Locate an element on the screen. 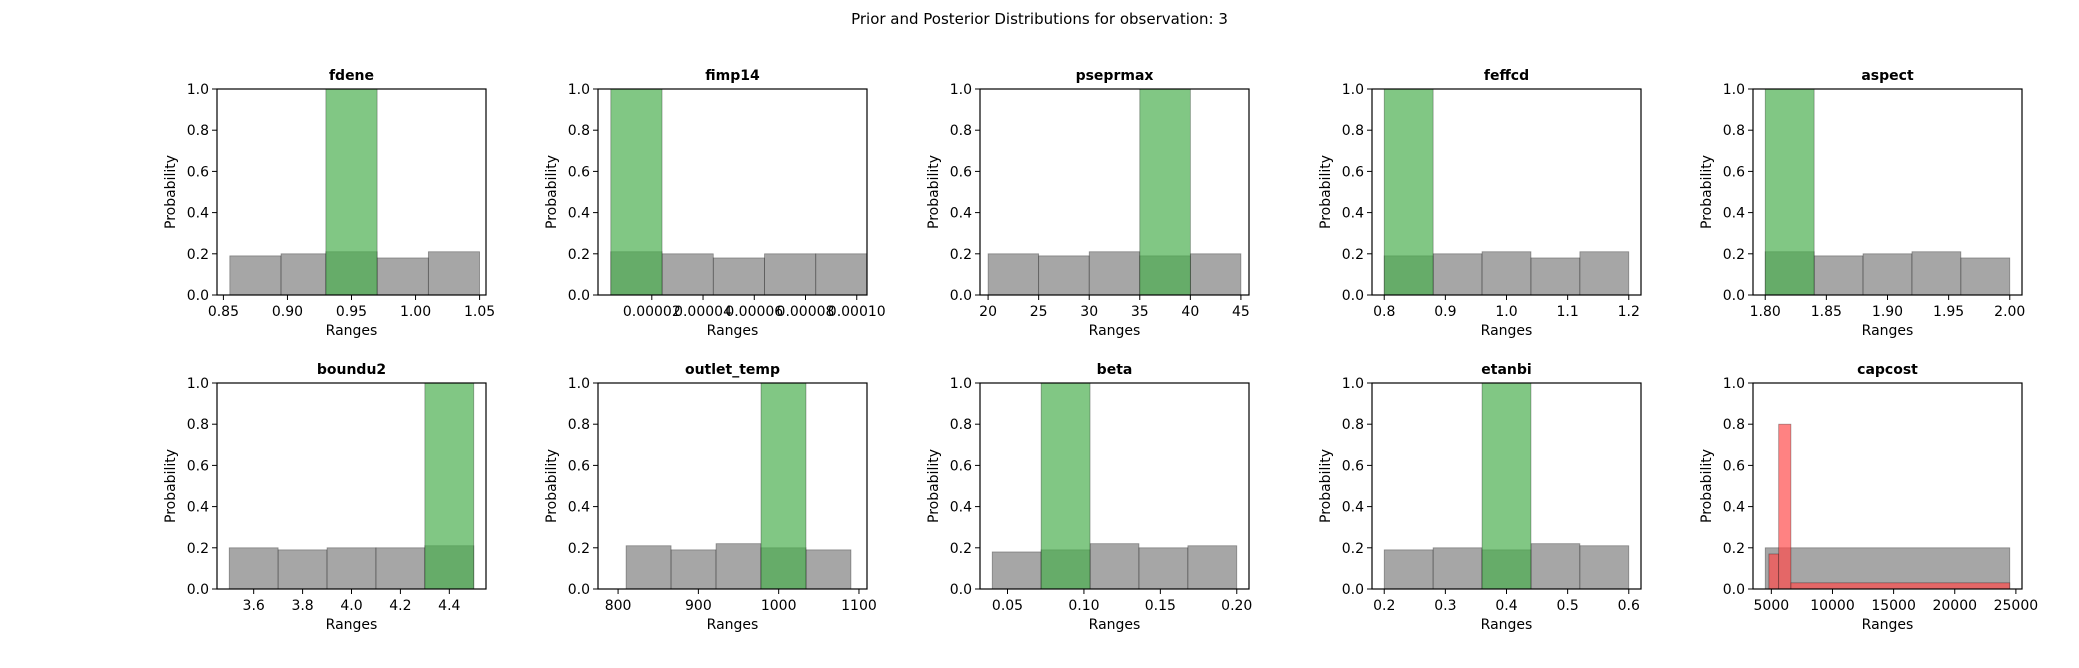 The height and width of the screenshot is (668, 2079). x-tick-label: 0.90 is located at coordinates (287, 312).